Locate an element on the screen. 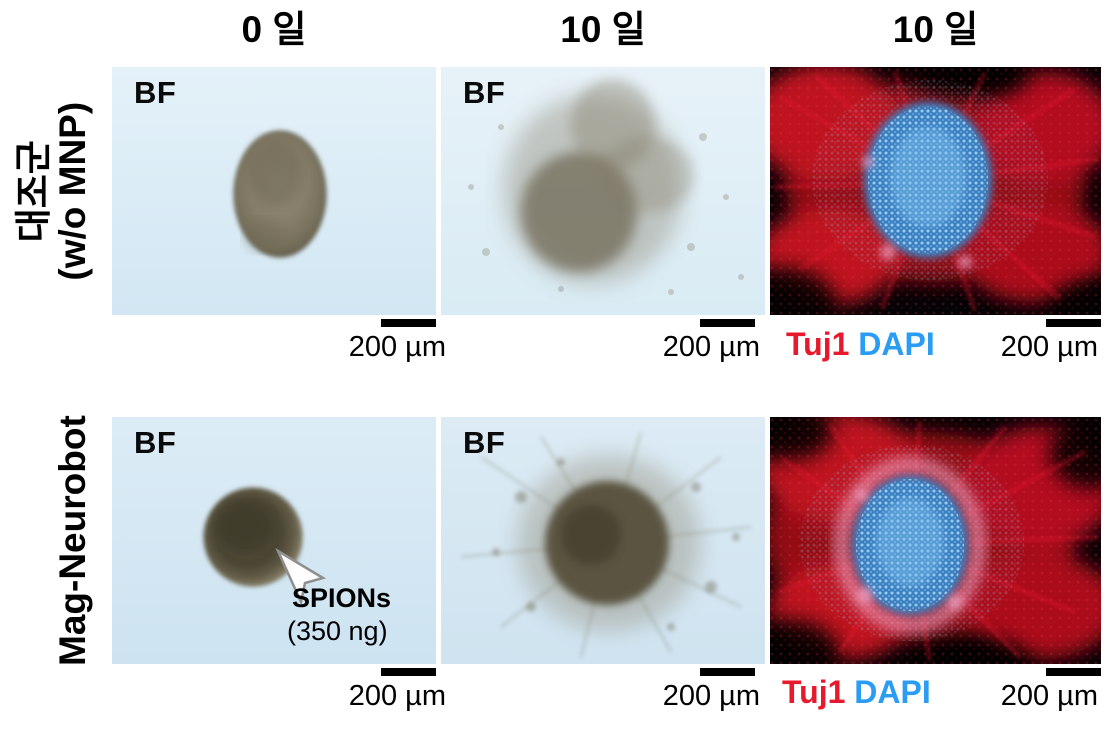 Image resolution: width=1115 pixels, height=729 pixels. row-label-control-line2: (w/o MNP) is located at coordinates (72, 191).